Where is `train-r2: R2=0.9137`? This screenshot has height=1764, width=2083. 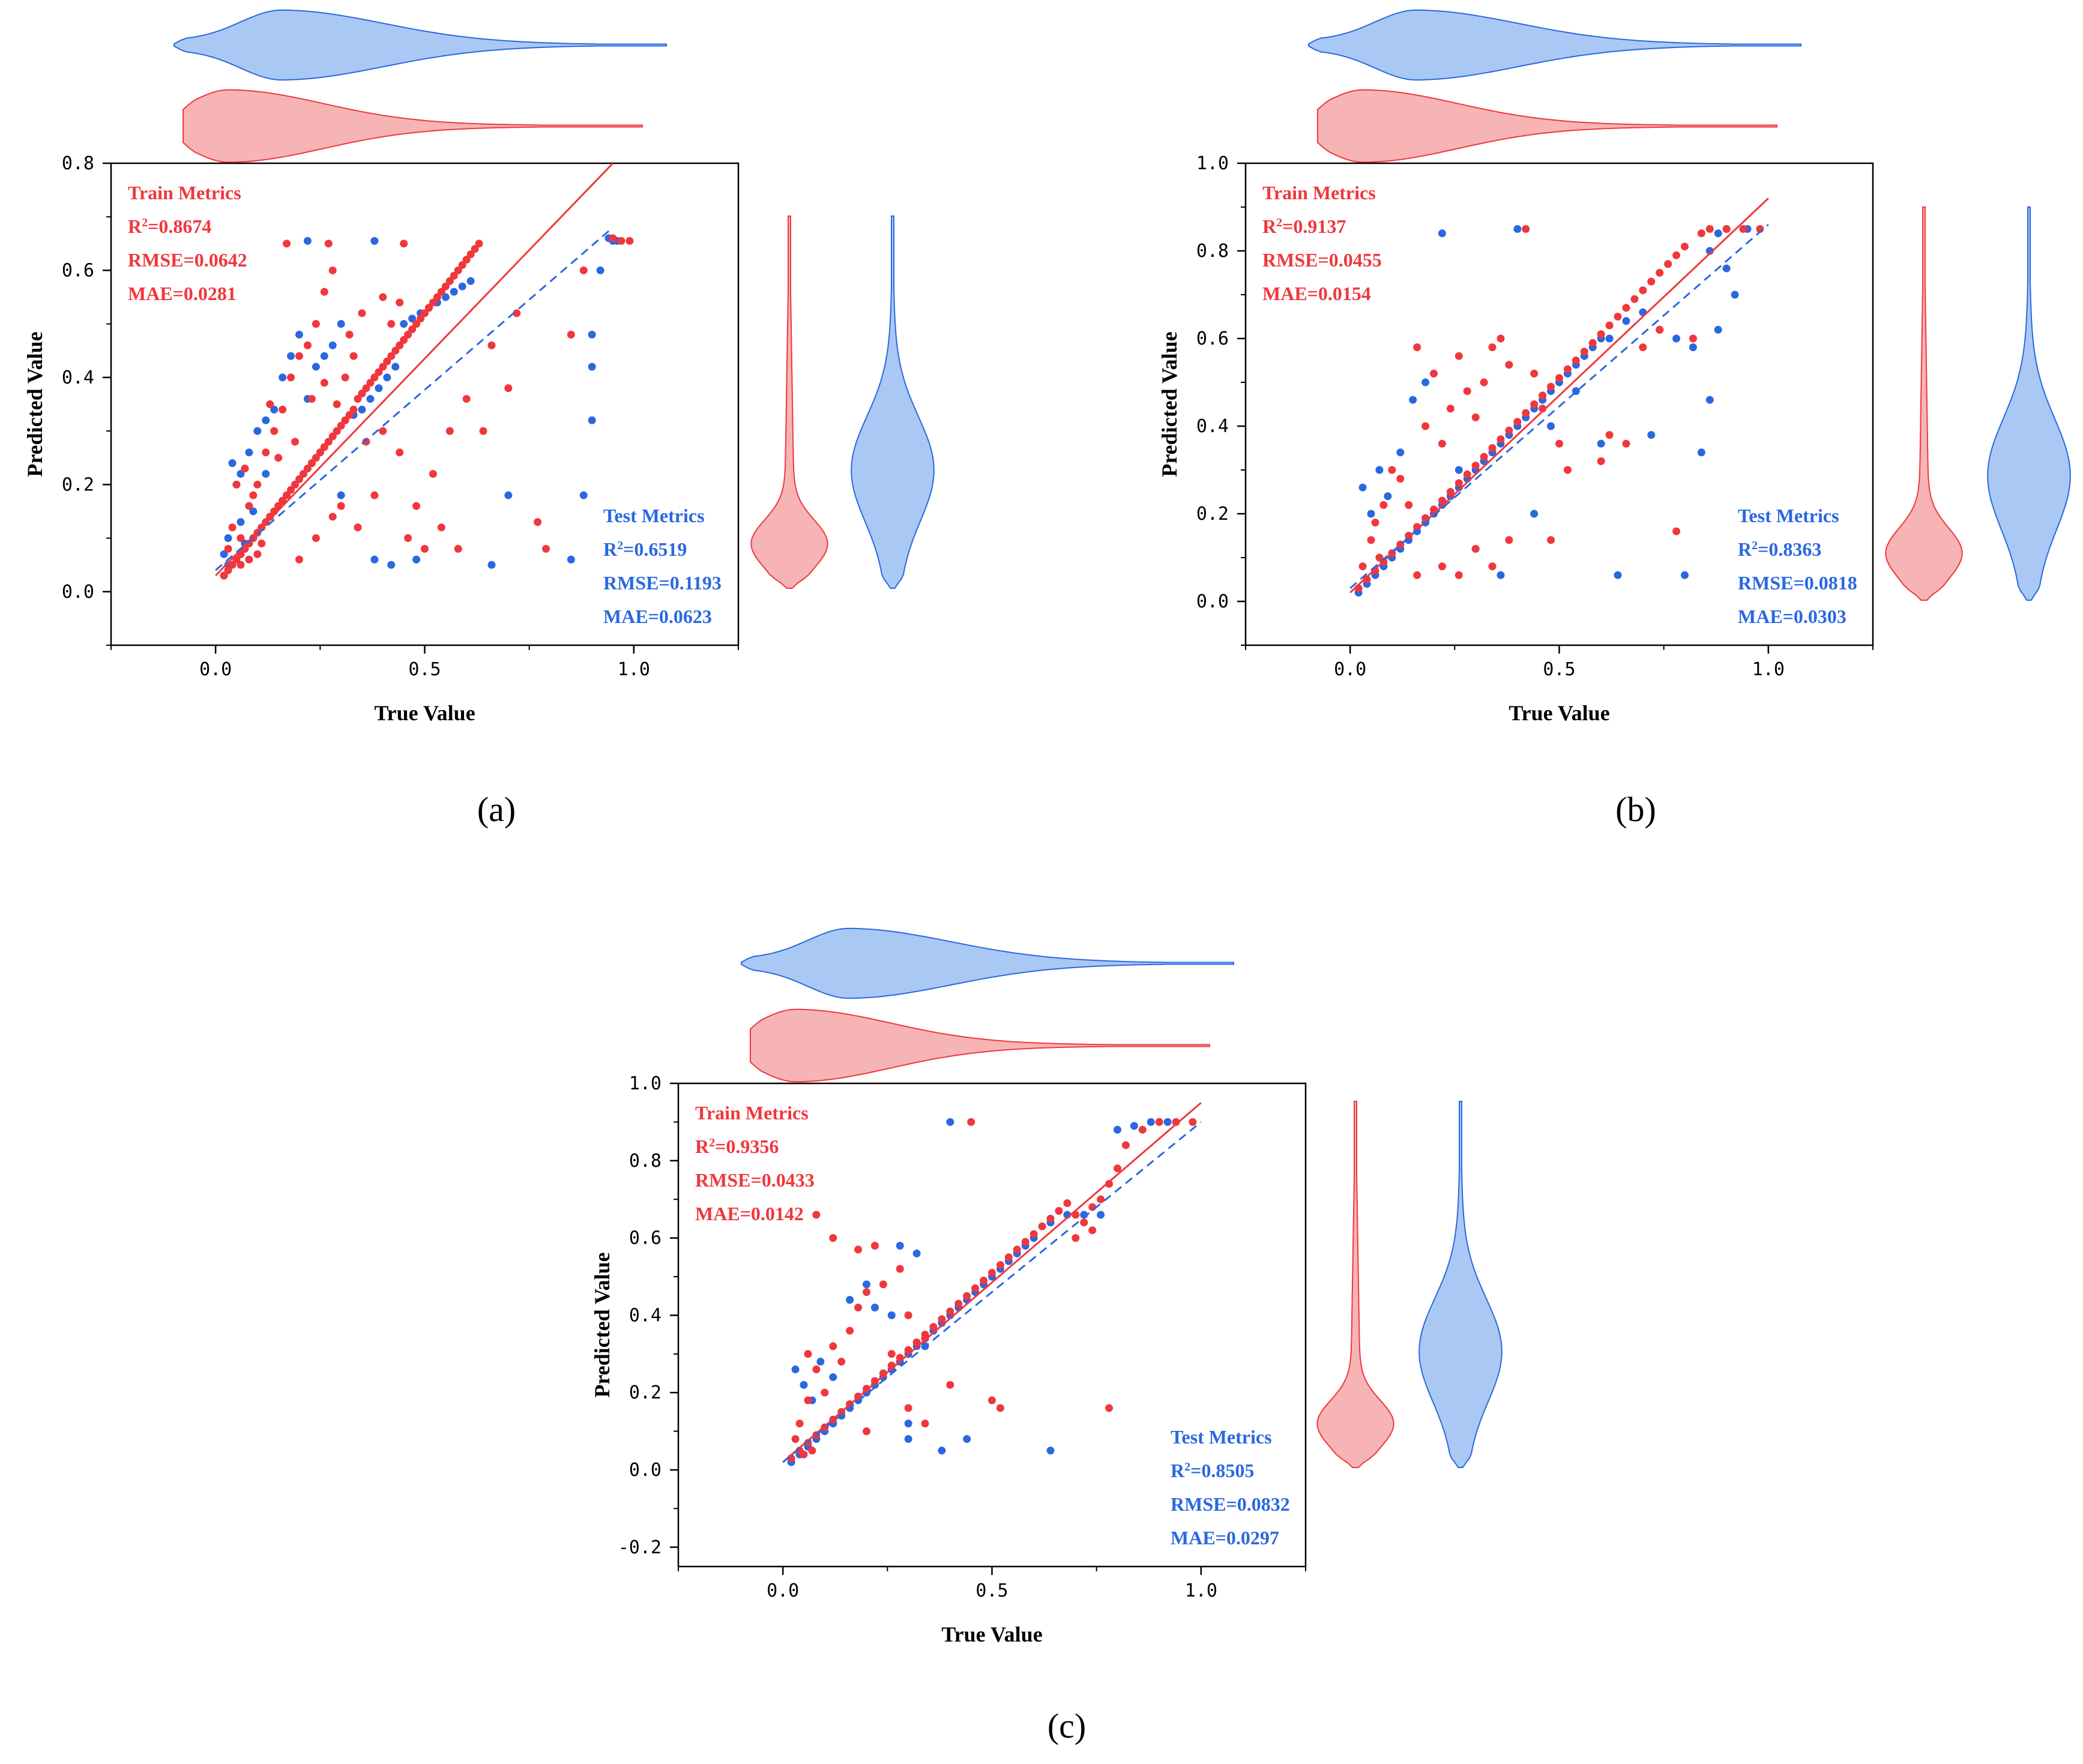 train-r2: R2=0.9137 is located at coordinates (1304, 226).